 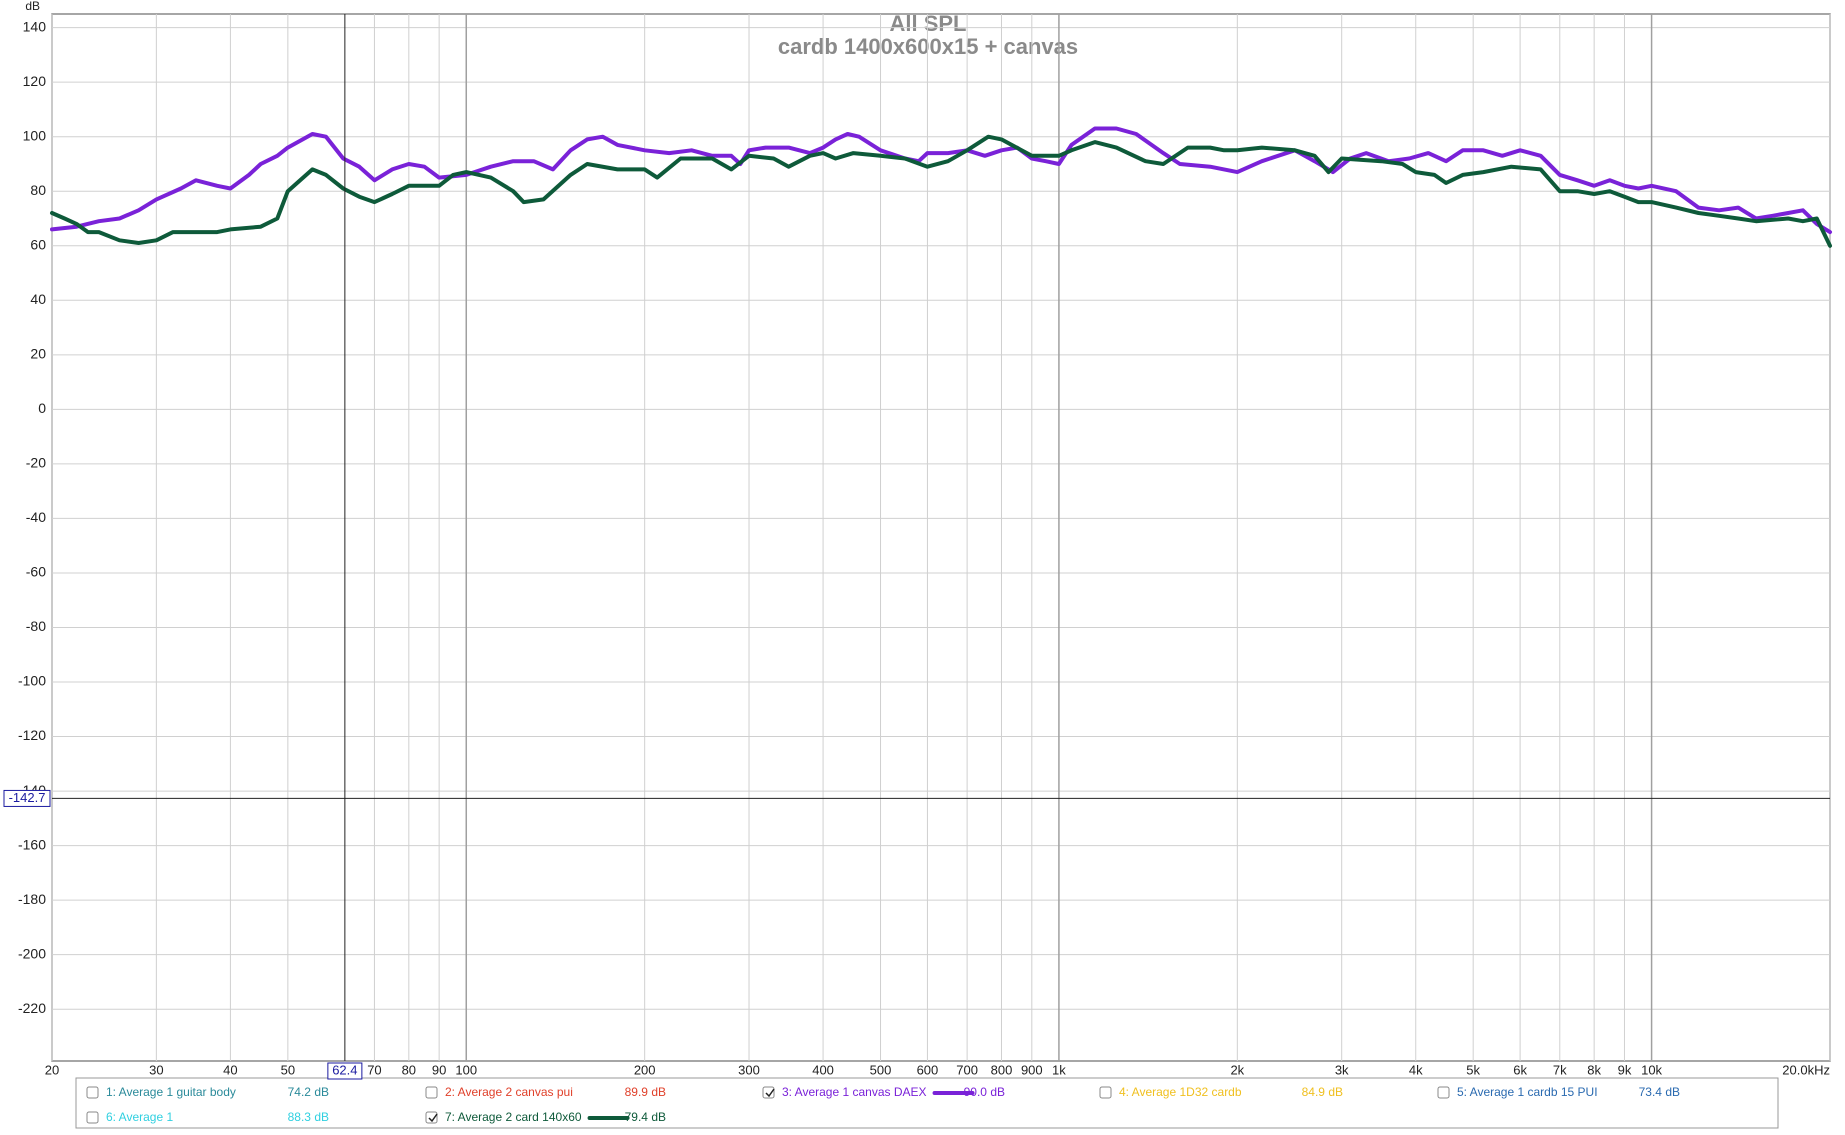 What do you see at coordinates (409, 1069) in the screenshot?
I see `x-tick-label: 80` at bounding box center [409, 1069].